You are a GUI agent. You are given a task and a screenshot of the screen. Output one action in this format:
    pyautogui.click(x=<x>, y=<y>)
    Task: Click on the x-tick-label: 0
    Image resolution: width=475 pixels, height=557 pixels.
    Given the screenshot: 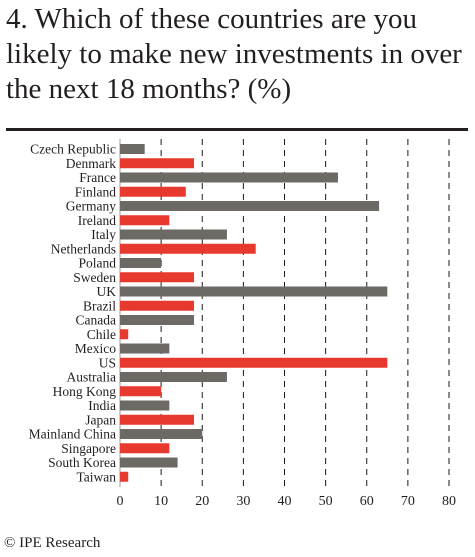 What is the action you would take?
    pyautogui.click(x=120, y=501)
    